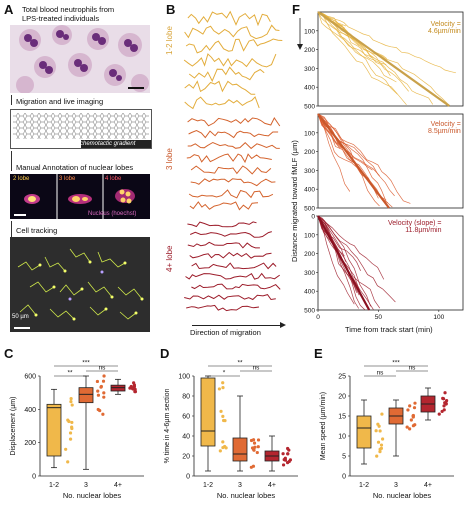 The width and height of the screenshot is (474, 505). Describe the element at coordinates (318, 317) in the screenshot. I see `x-tick-label: 0` at that location.